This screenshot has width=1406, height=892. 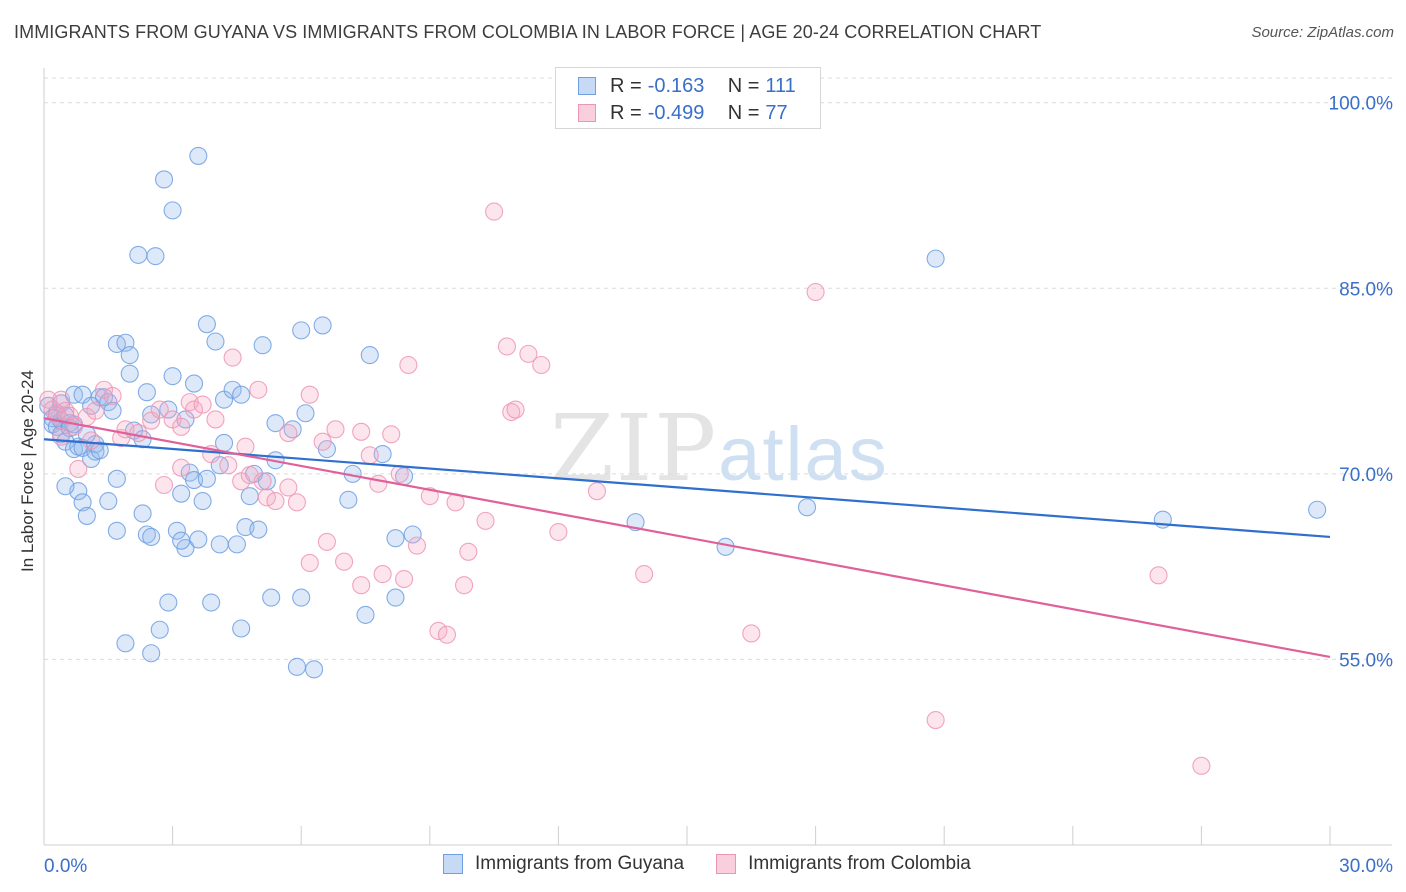 What do you see at coordinates (676, 112) in the screenshot?
I see `r-value: -0.499` at bounding box center [676, 112].